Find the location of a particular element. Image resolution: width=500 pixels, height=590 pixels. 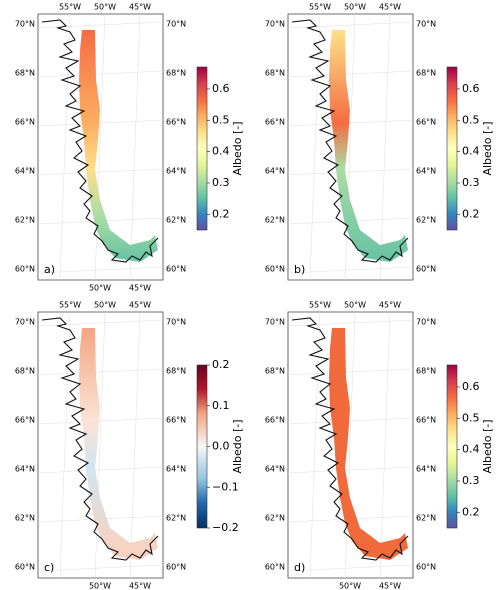

colorbar-tick-label: −0.2 is located at coordinates (225, 527).